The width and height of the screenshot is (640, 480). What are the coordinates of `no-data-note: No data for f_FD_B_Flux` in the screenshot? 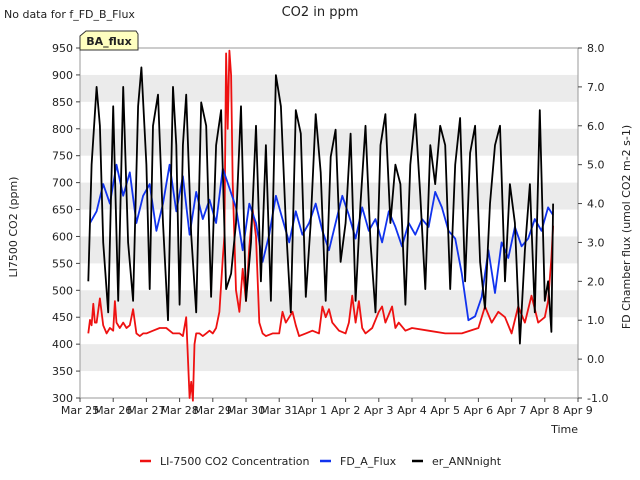 It's located at (69, 14).